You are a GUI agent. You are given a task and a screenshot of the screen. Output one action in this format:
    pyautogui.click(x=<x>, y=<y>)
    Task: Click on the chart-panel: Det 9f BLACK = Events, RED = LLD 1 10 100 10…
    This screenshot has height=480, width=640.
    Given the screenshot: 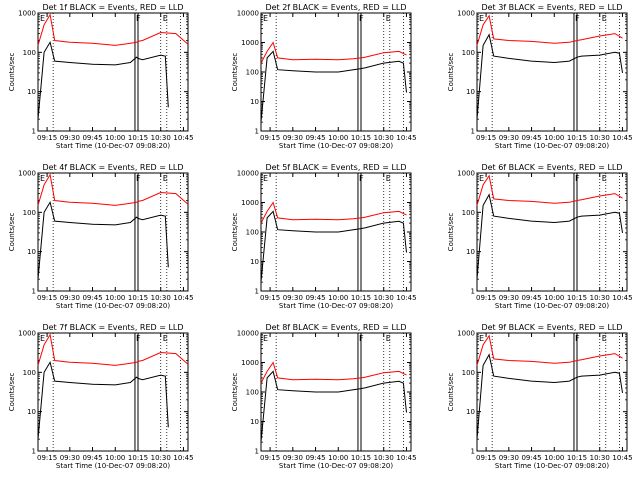 What is the action you would take?
    pyautogui.click(x=540, y=396)
    